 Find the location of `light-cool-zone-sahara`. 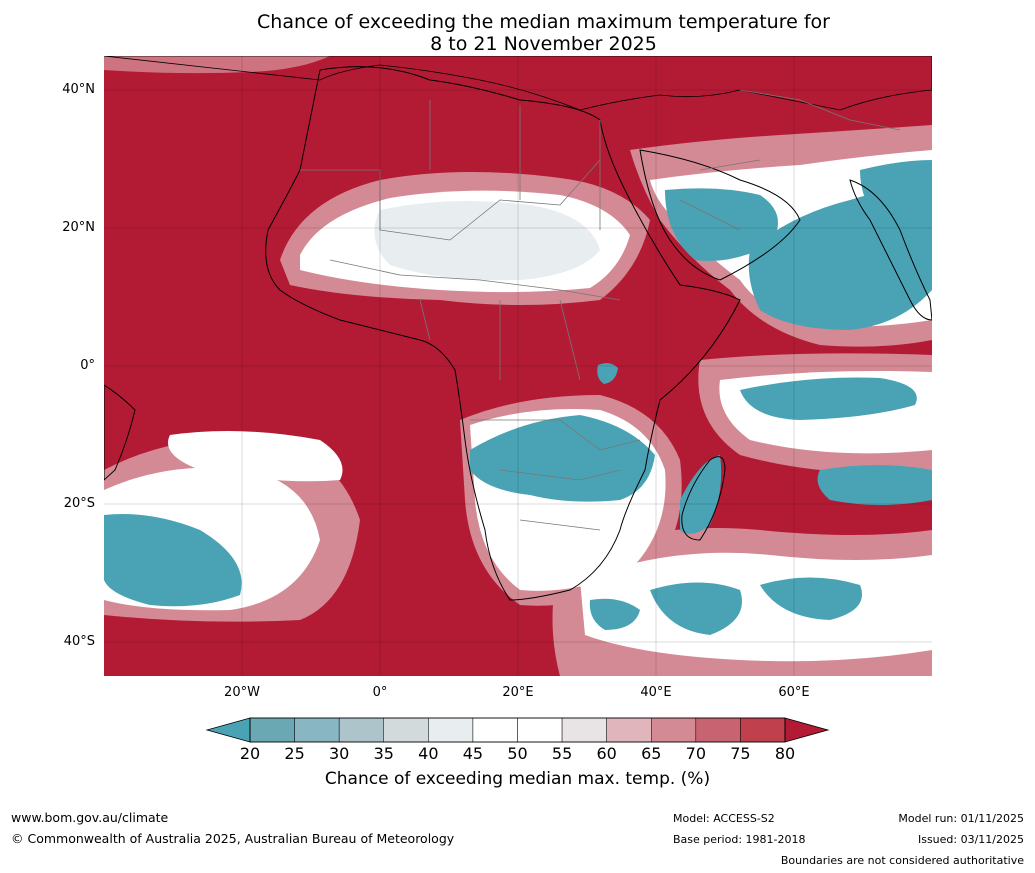

light-cool-zone-sahara is located at coordinates (487, 241).